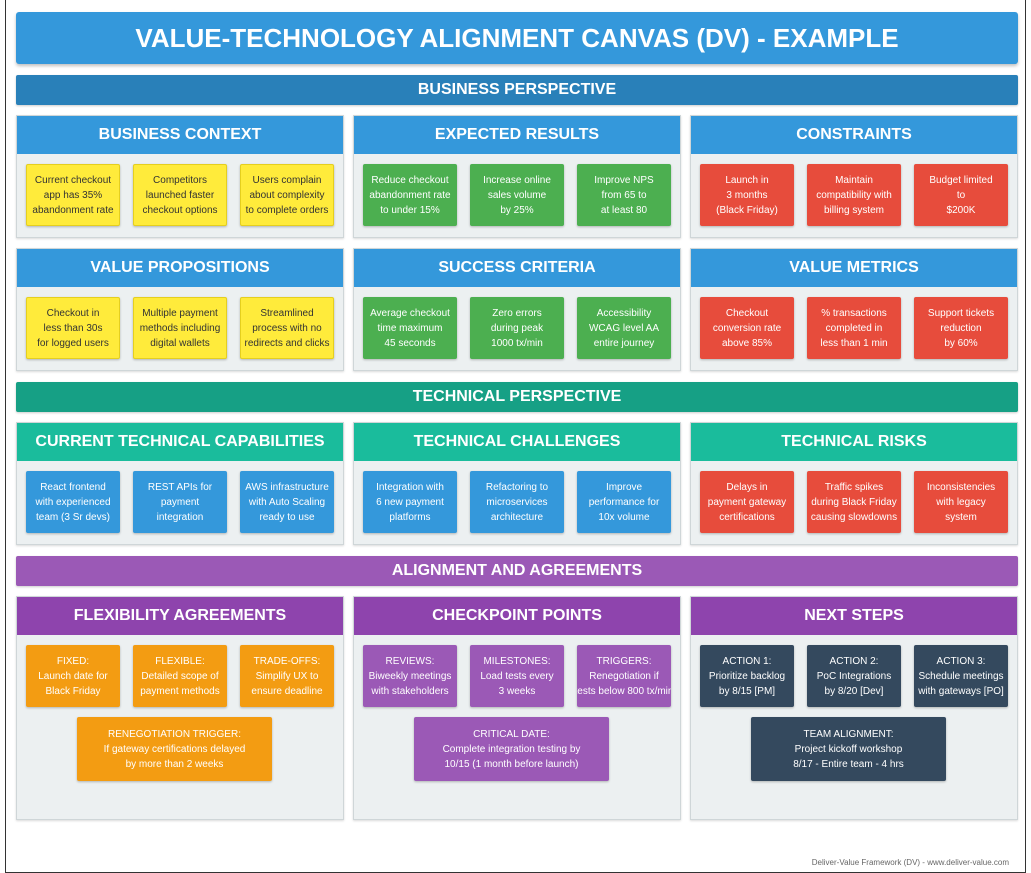 This screenshot has height=873, width=1031. I want to click on panel-title: TECHNICAL RISKS, so click(854, 442).